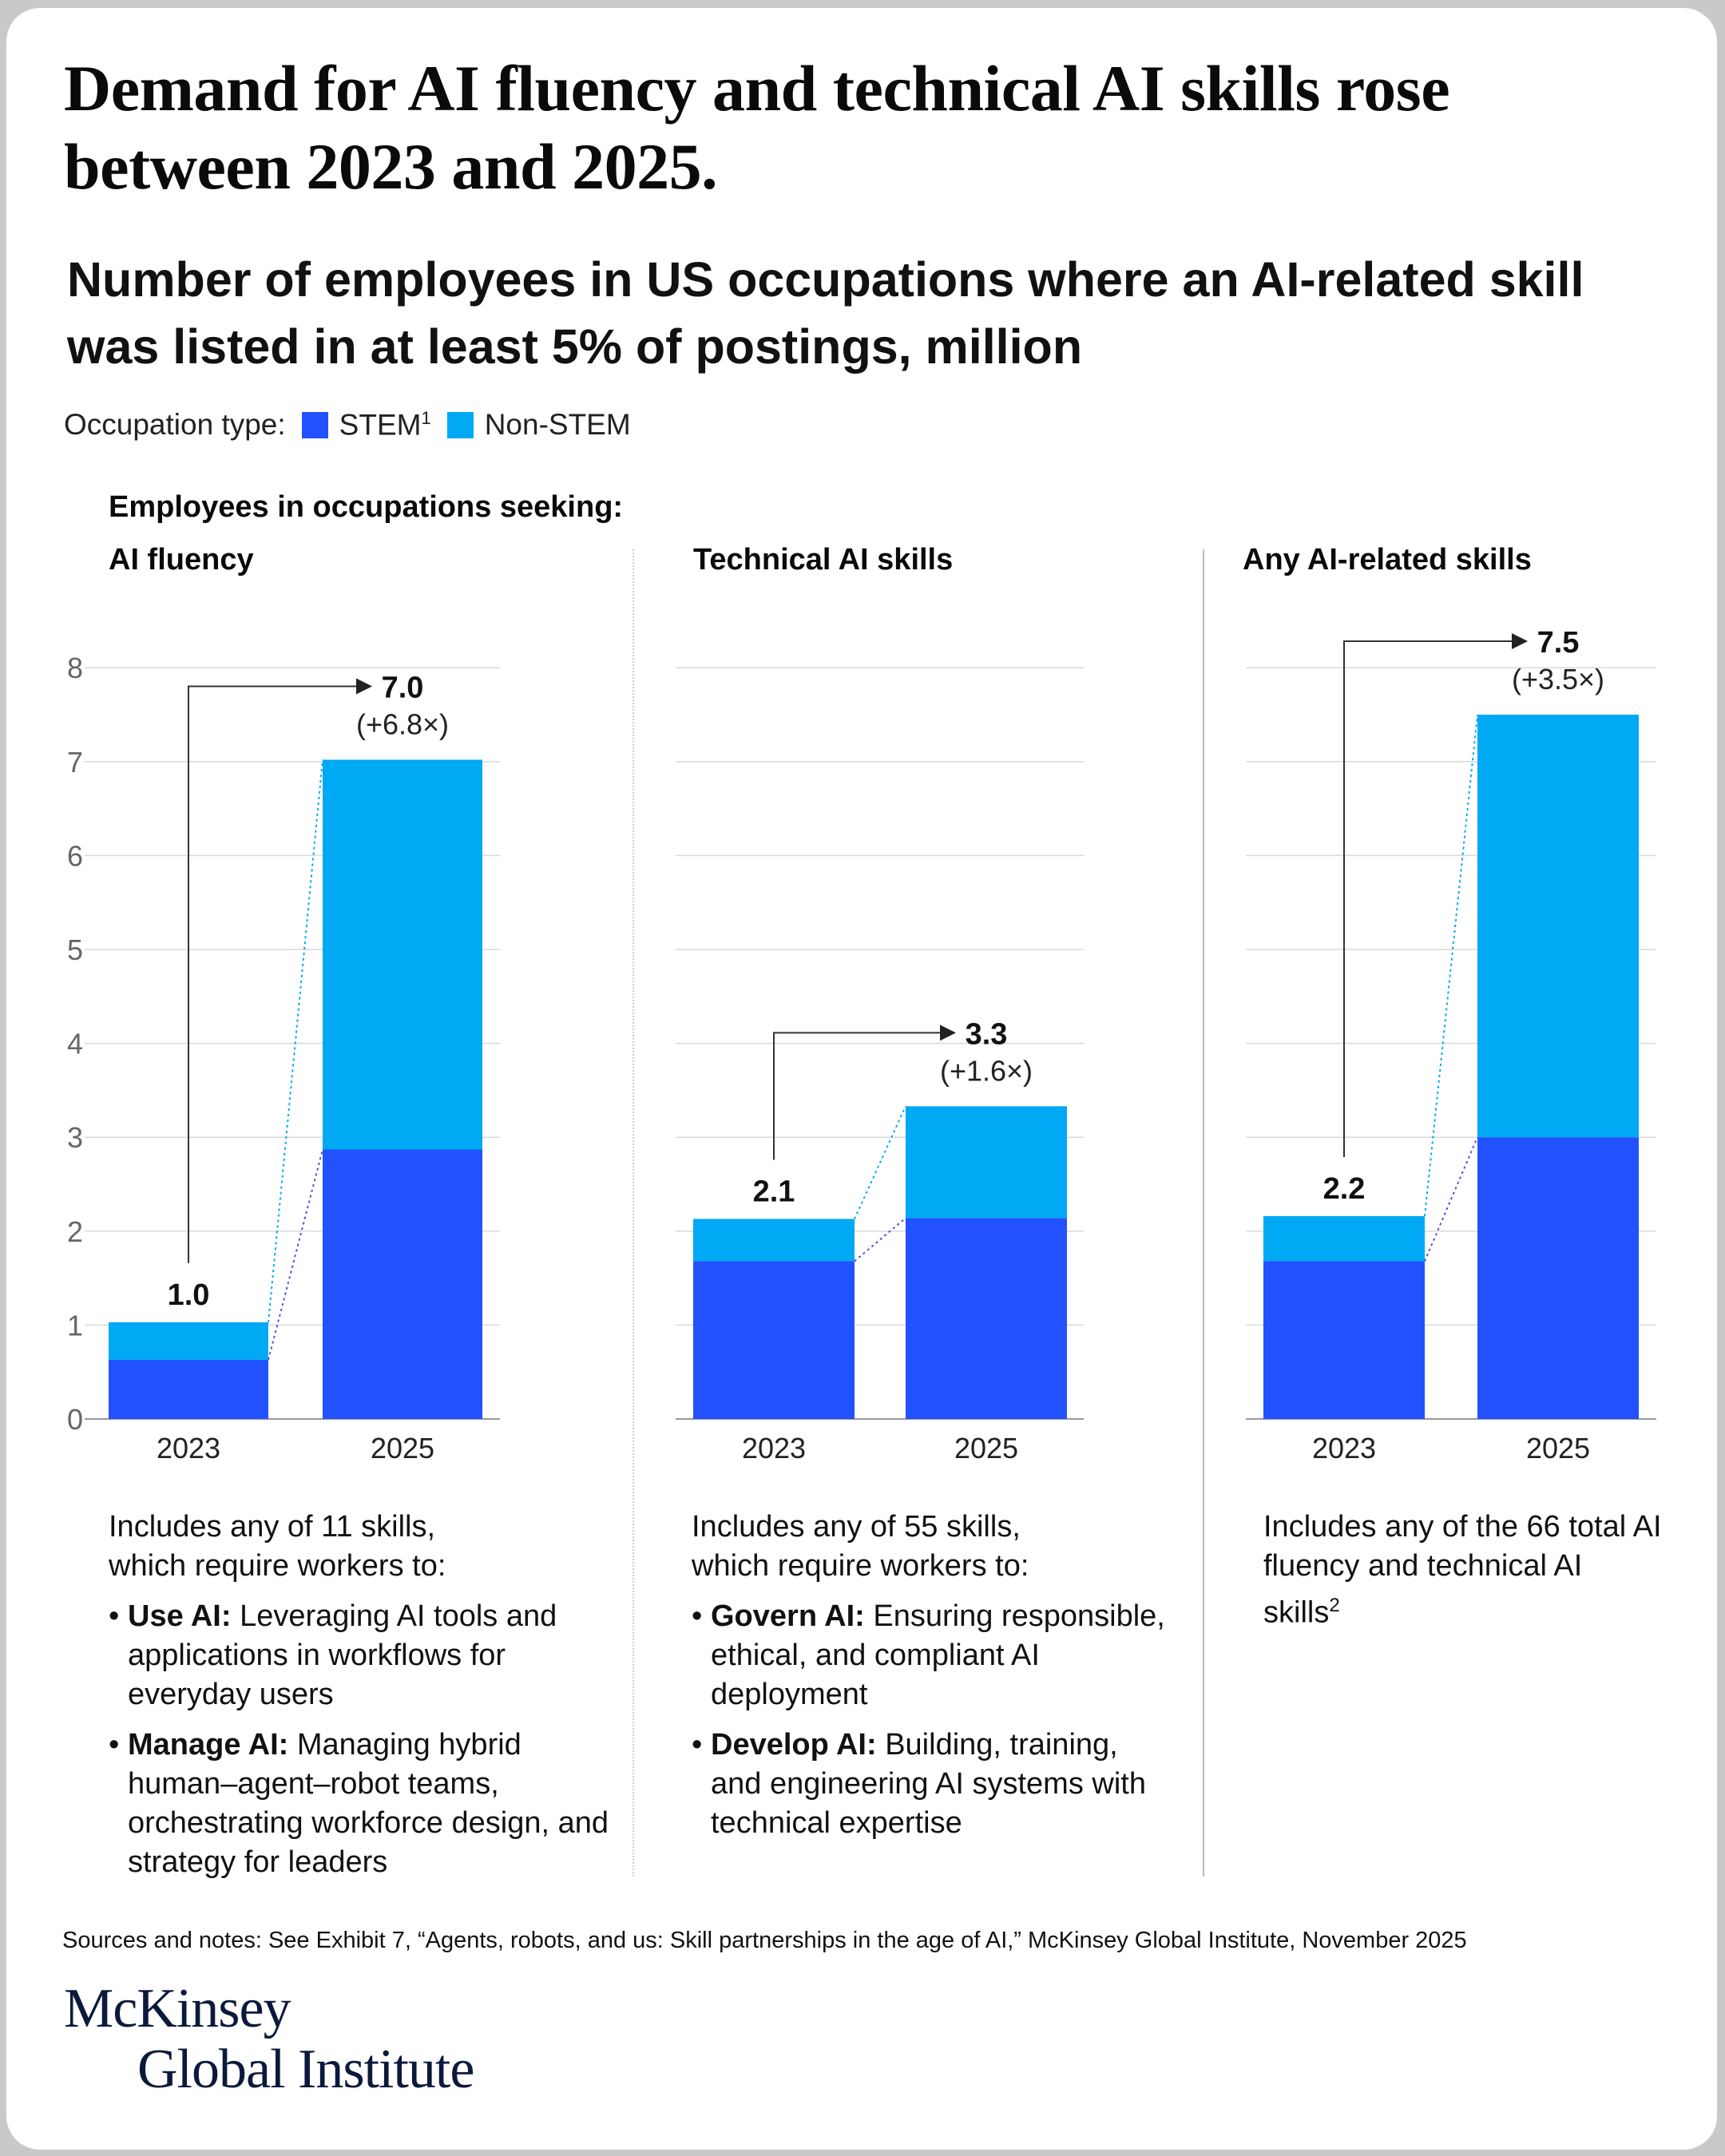  I want to click on total-label-2025: 7.0, so click(403, 687).